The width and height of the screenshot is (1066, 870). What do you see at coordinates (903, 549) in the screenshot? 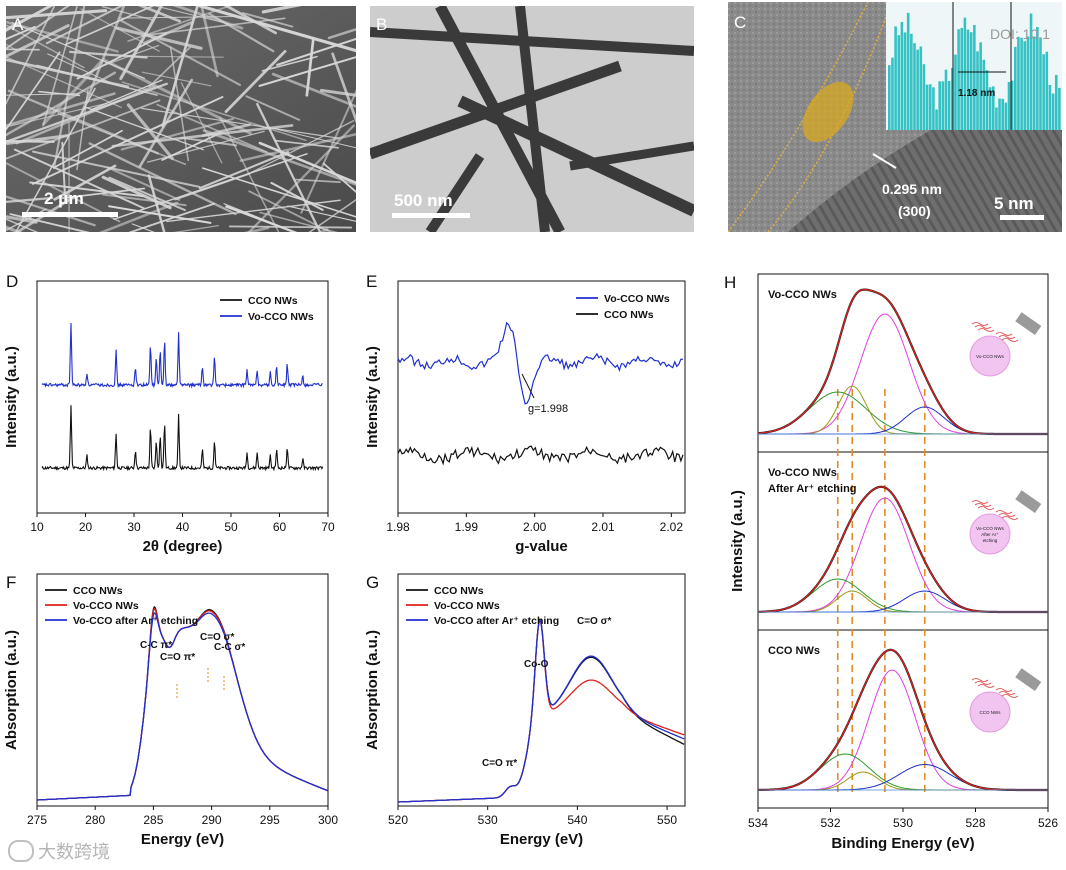
I see `raw-data` at bounding box center [903, 549].